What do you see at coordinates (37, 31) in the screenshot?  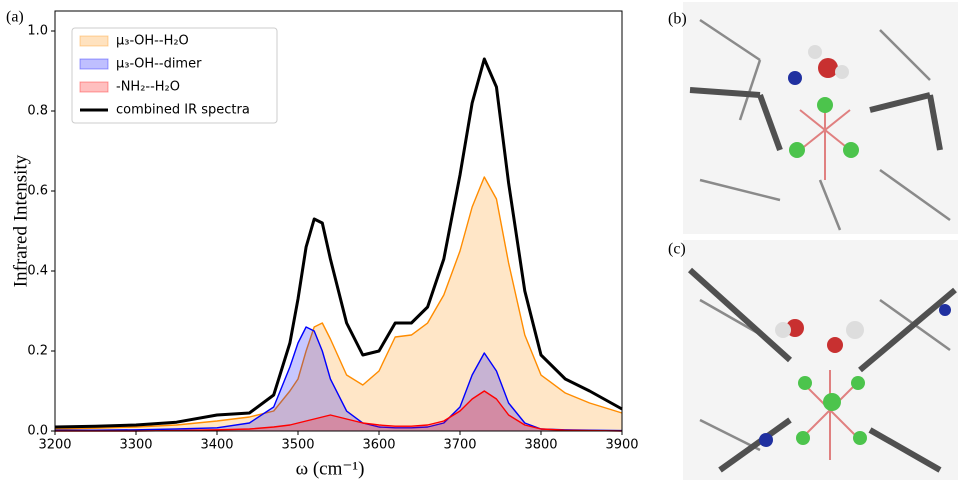 I see `y-tick-label: 1.0` at bounding box center [37, 31].